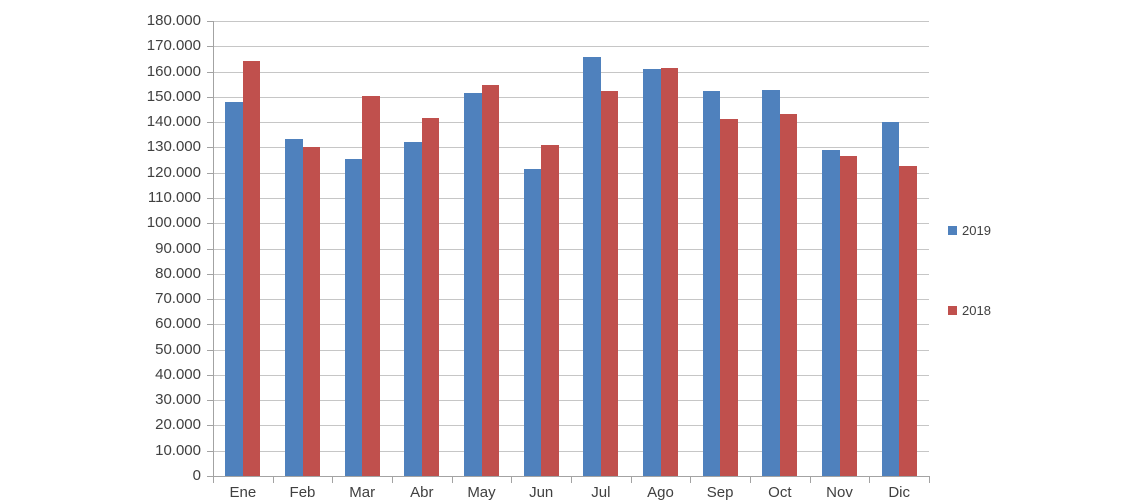 The height and width of the screenshot is (500, 1140). What do you see at coordinates (178, 349) in the screenshot?
I see `y-axis-label: 50.000` at bounding box center [178, 349].